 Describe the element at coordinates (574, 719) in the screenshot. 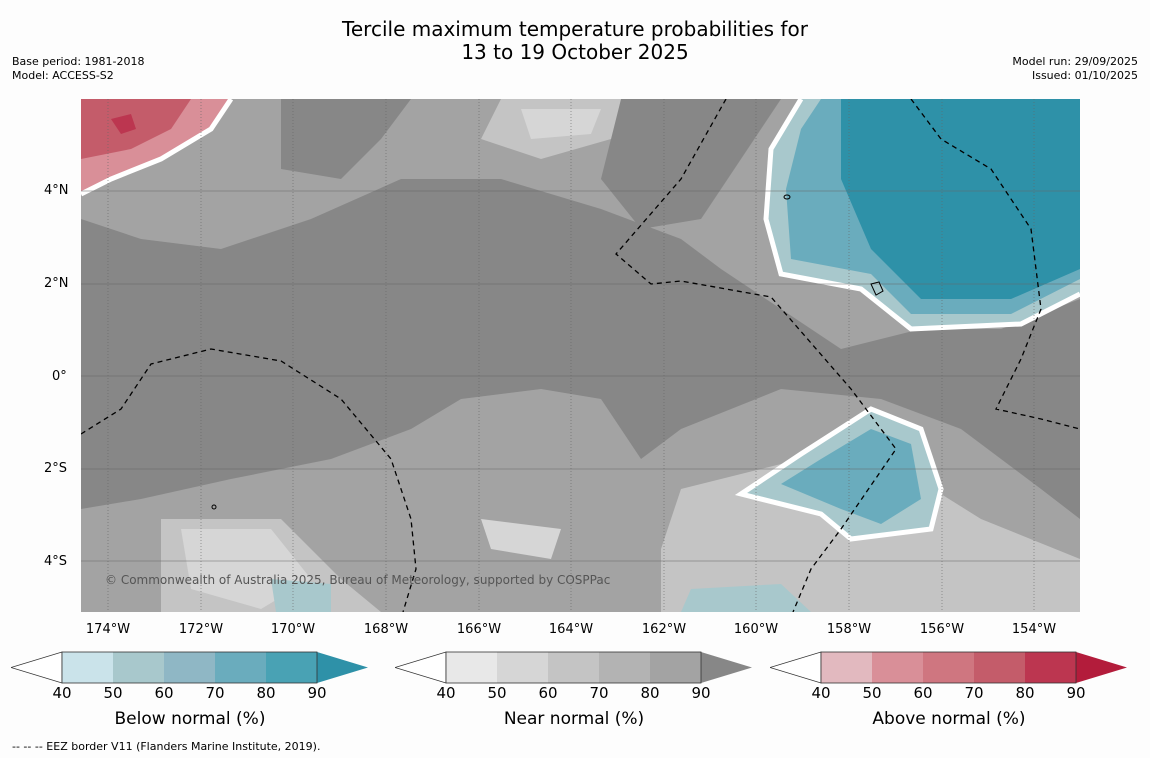

I see `near-normal-label: Near normal (%)` at that location.